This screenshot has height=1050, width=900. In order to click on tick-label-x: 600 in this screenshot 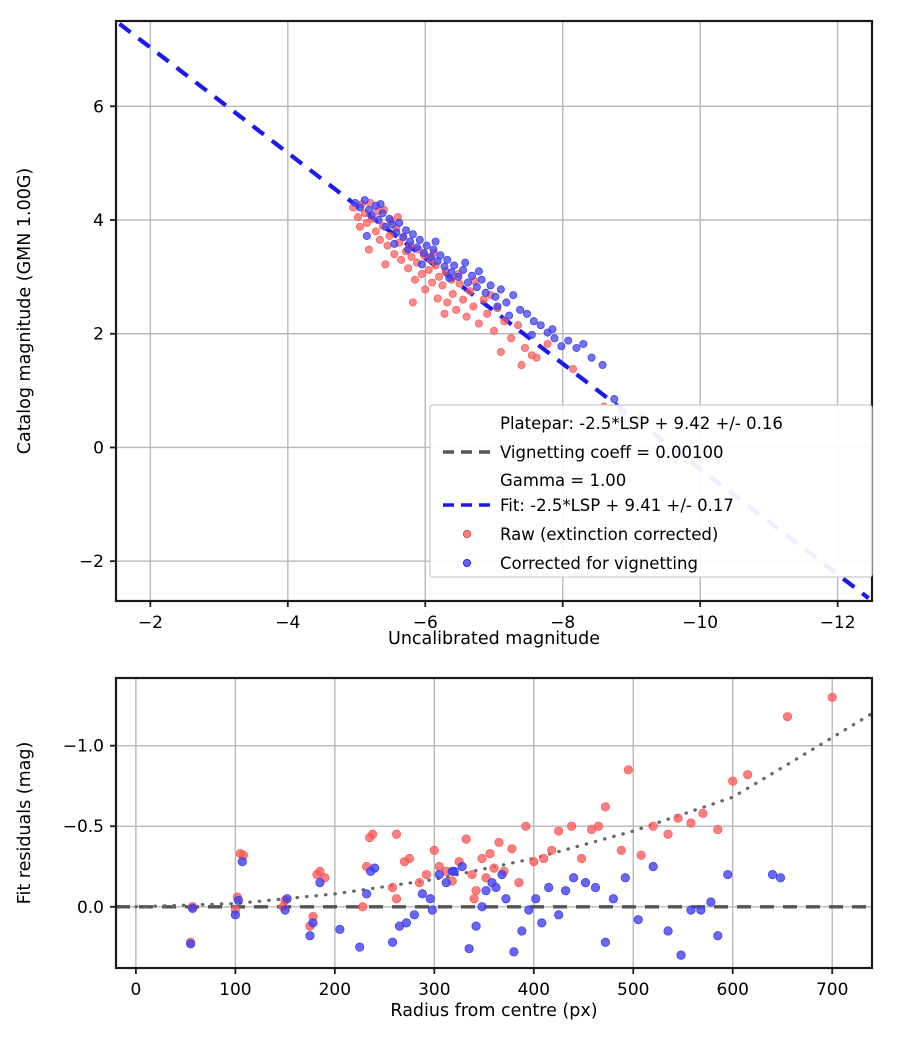, I will do `click(733, 990)`.